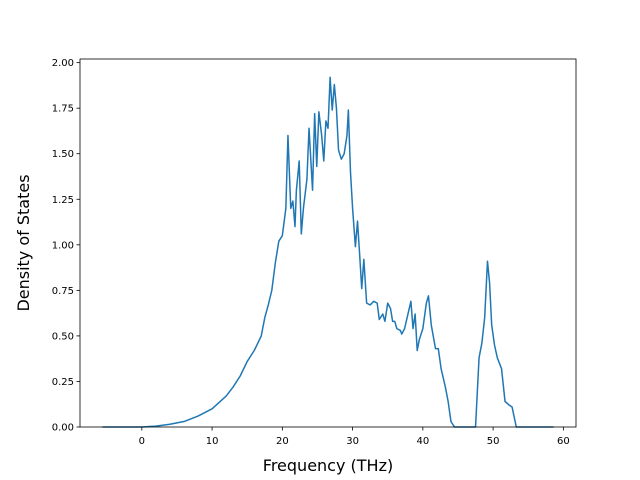 This screenshot has width=640, height=480. What do you see at coordinates (422, 441) in the screenshot?
I see `x-tick-label: 40` at bounding box center [422, 441].